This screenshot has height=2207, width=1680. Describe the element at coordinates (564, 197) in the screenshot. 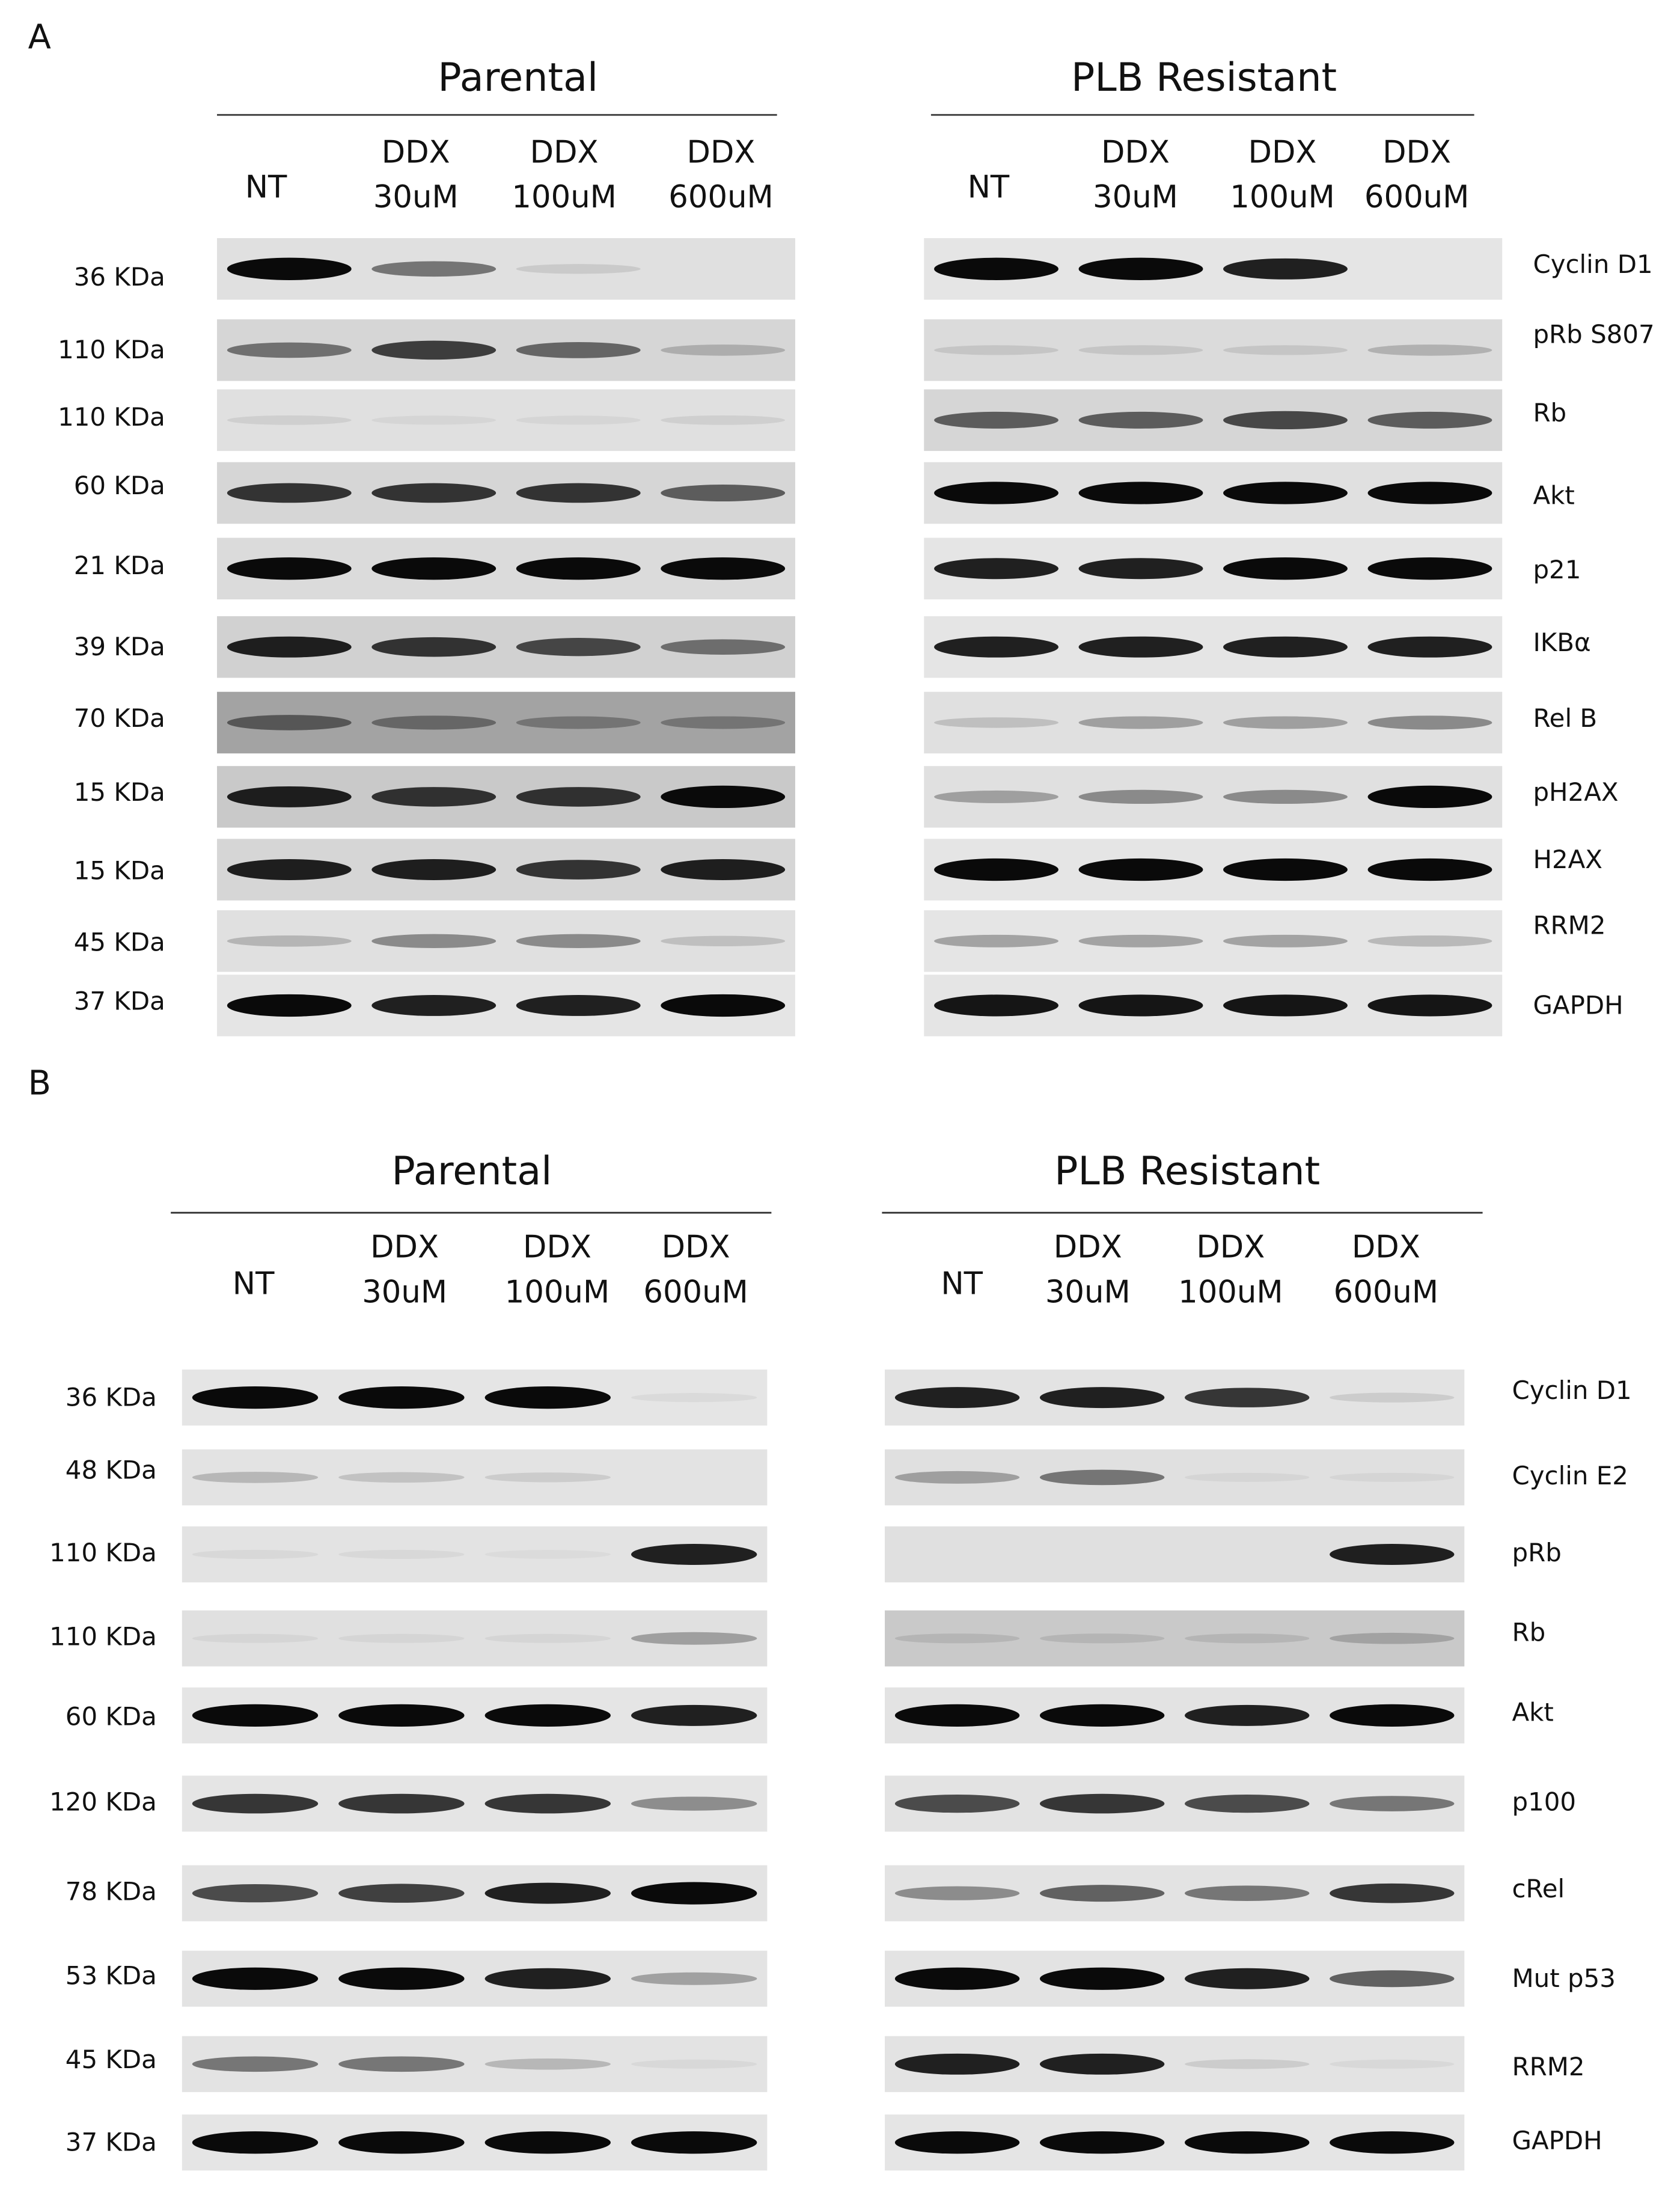

I see `lane-label: 100uM` at that location.